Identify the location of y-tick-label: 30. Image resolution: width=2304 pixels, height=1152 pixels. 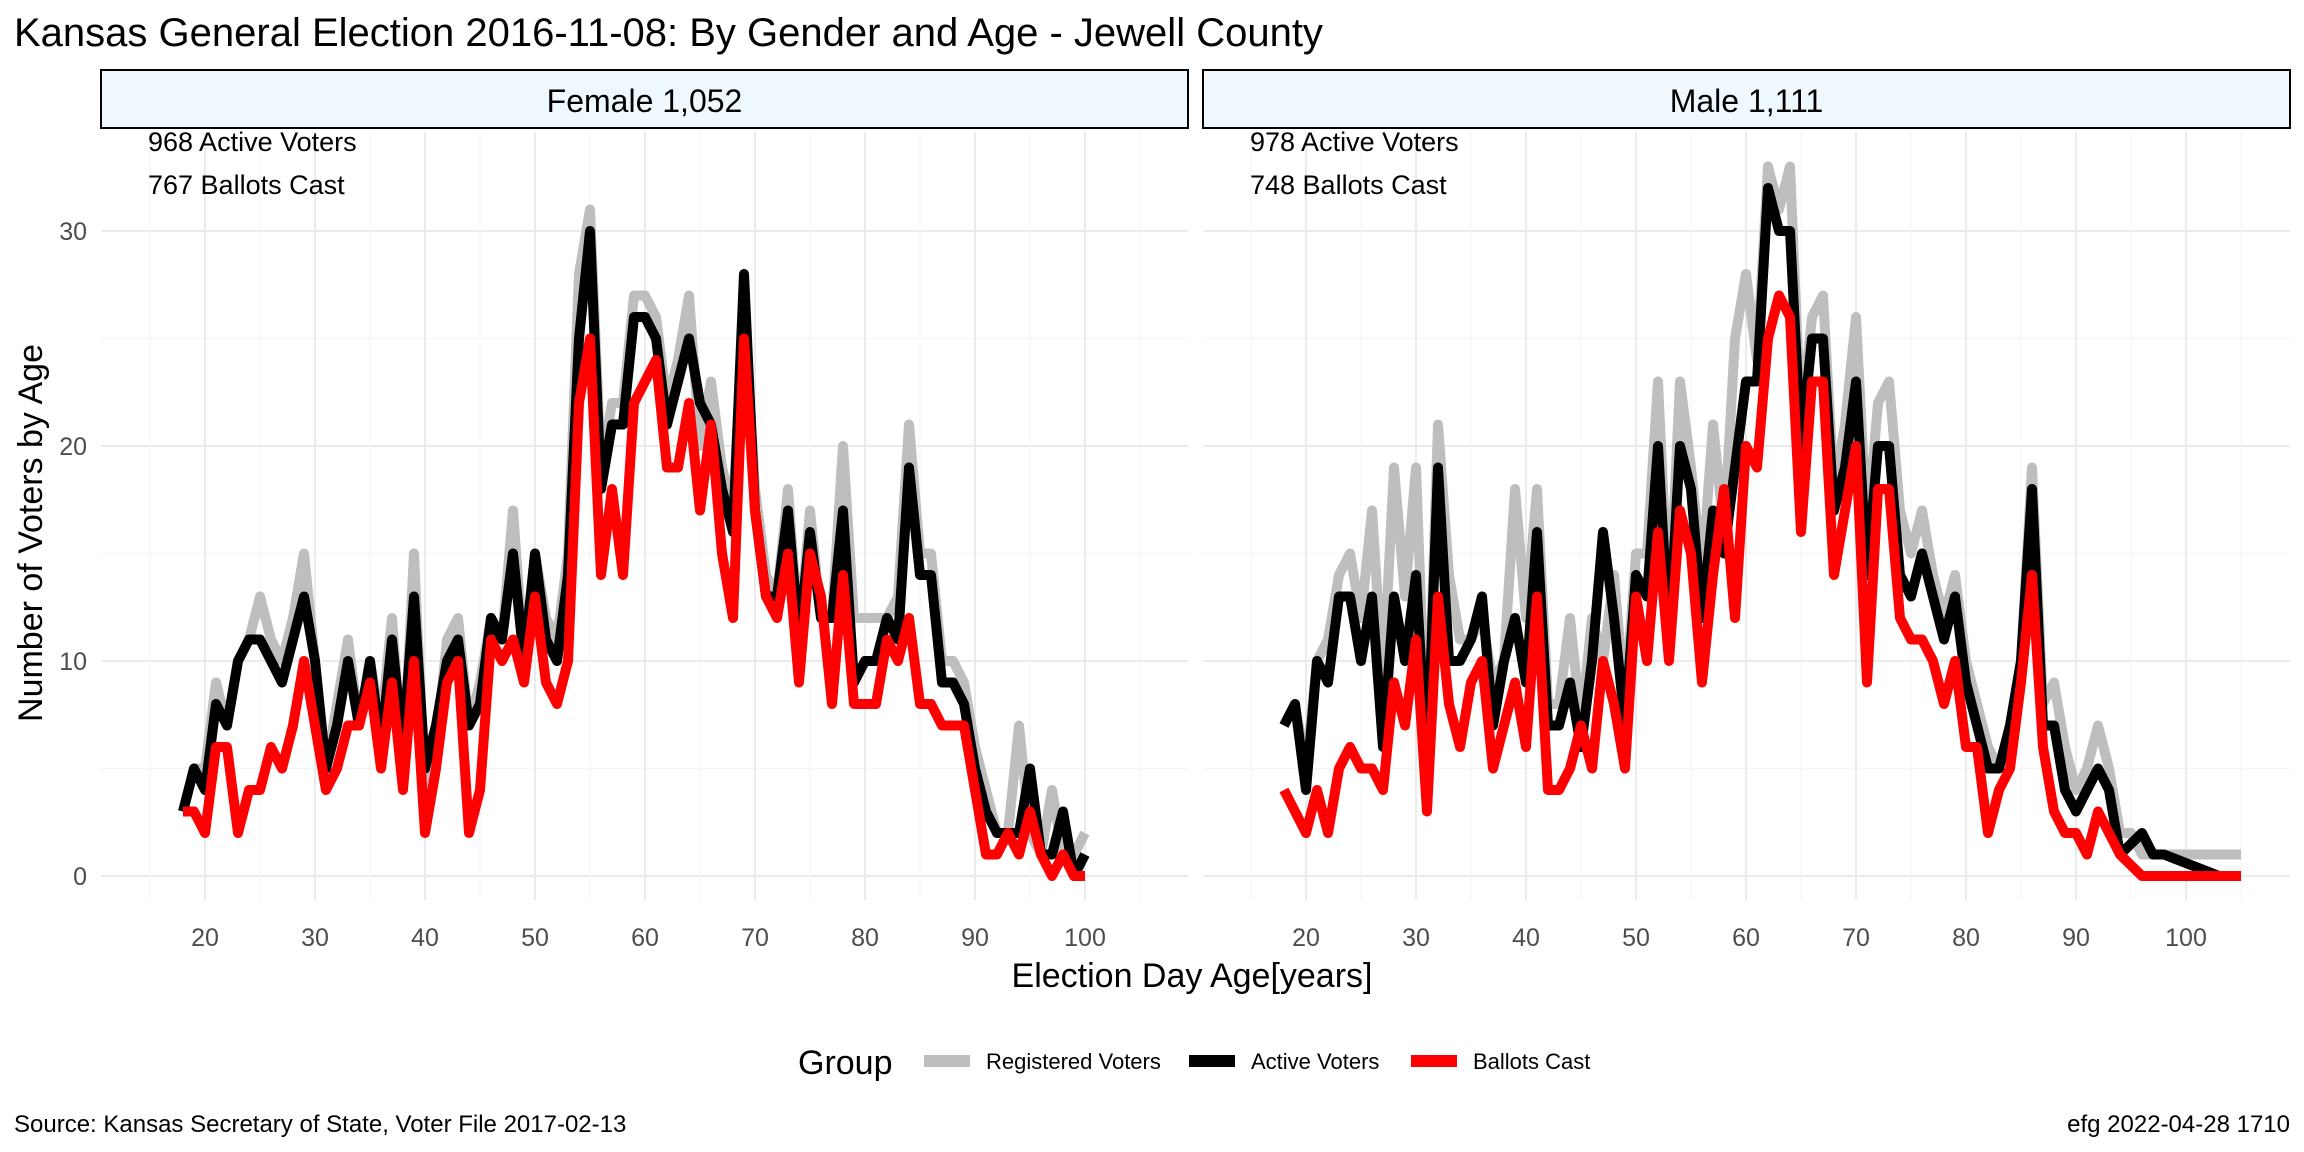
(73, 232).